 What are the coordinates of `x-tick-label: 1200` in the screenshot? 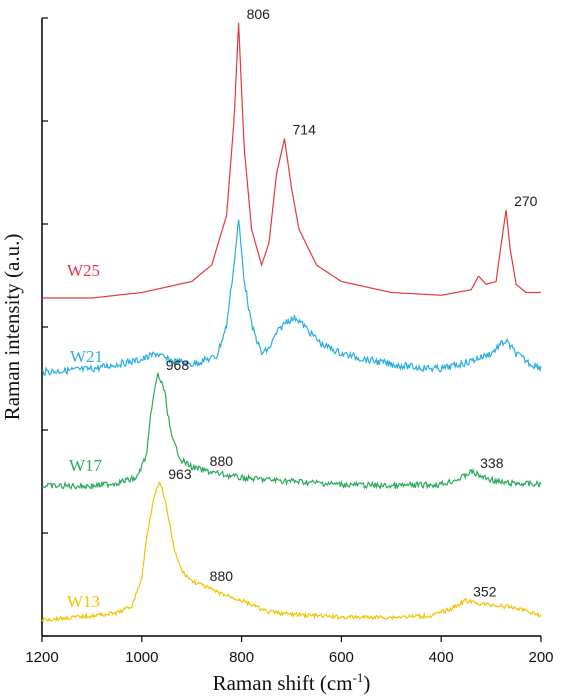 It's located at (41, 657).